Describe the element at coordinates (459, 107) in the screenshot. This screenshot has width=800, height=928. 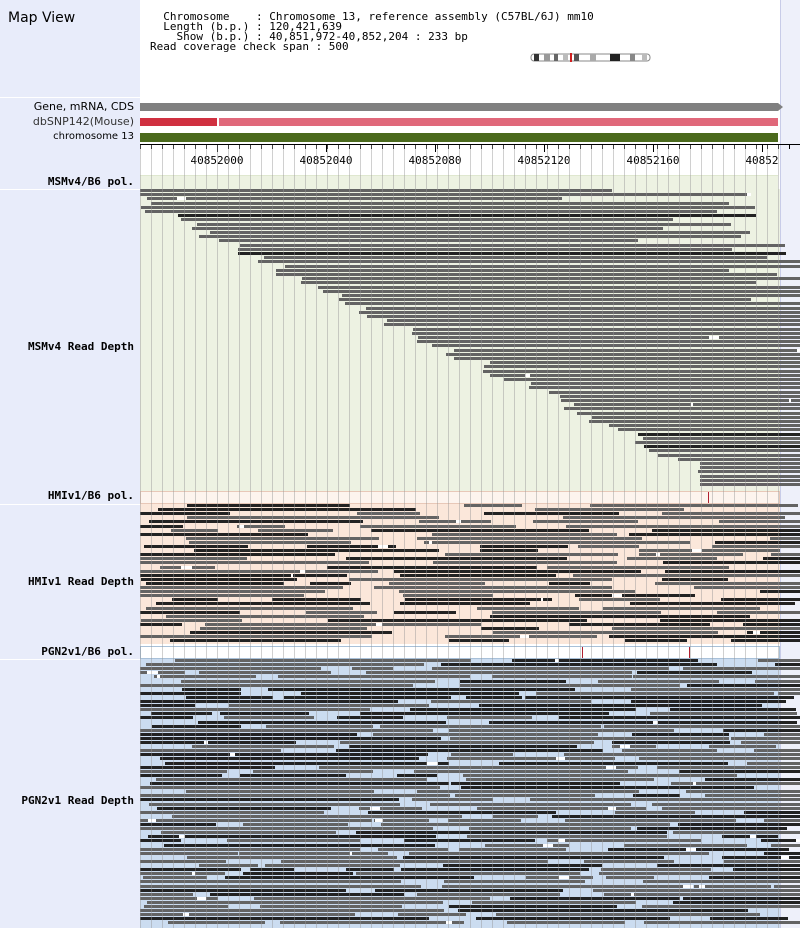
I see `gene-track-bar` at that location.